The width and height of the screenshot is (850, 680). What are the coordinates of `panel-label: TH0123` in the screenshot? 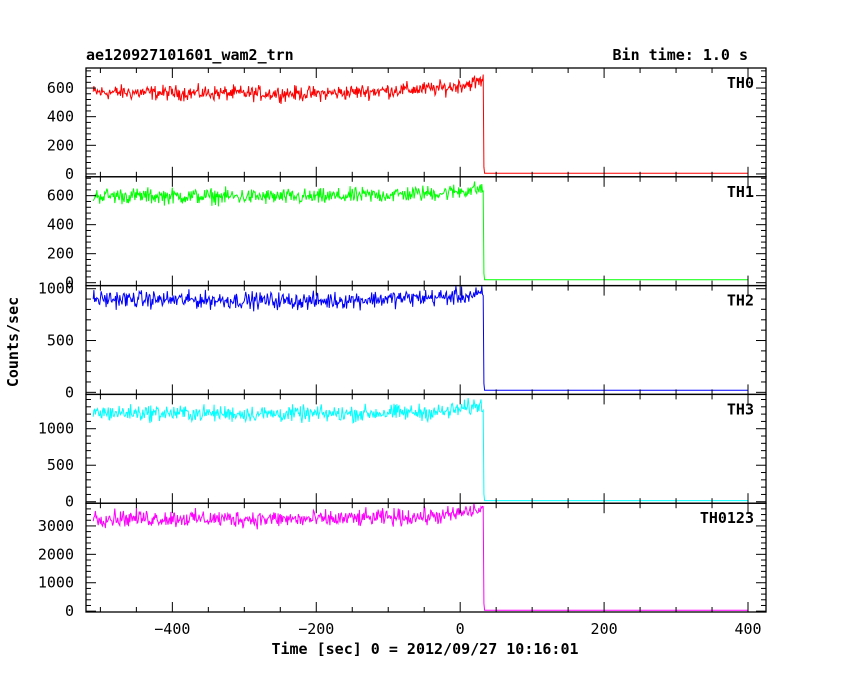 It's located at (727, 518).